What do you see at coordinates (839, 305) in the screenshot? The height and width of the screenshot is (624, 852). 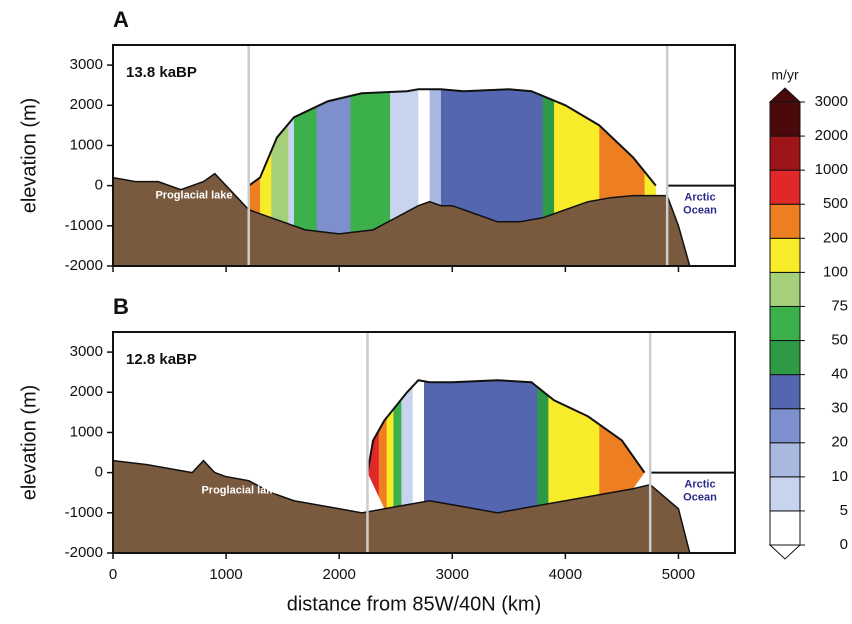 I see `colorbar-label: 75` at bounding box center [839, 305].